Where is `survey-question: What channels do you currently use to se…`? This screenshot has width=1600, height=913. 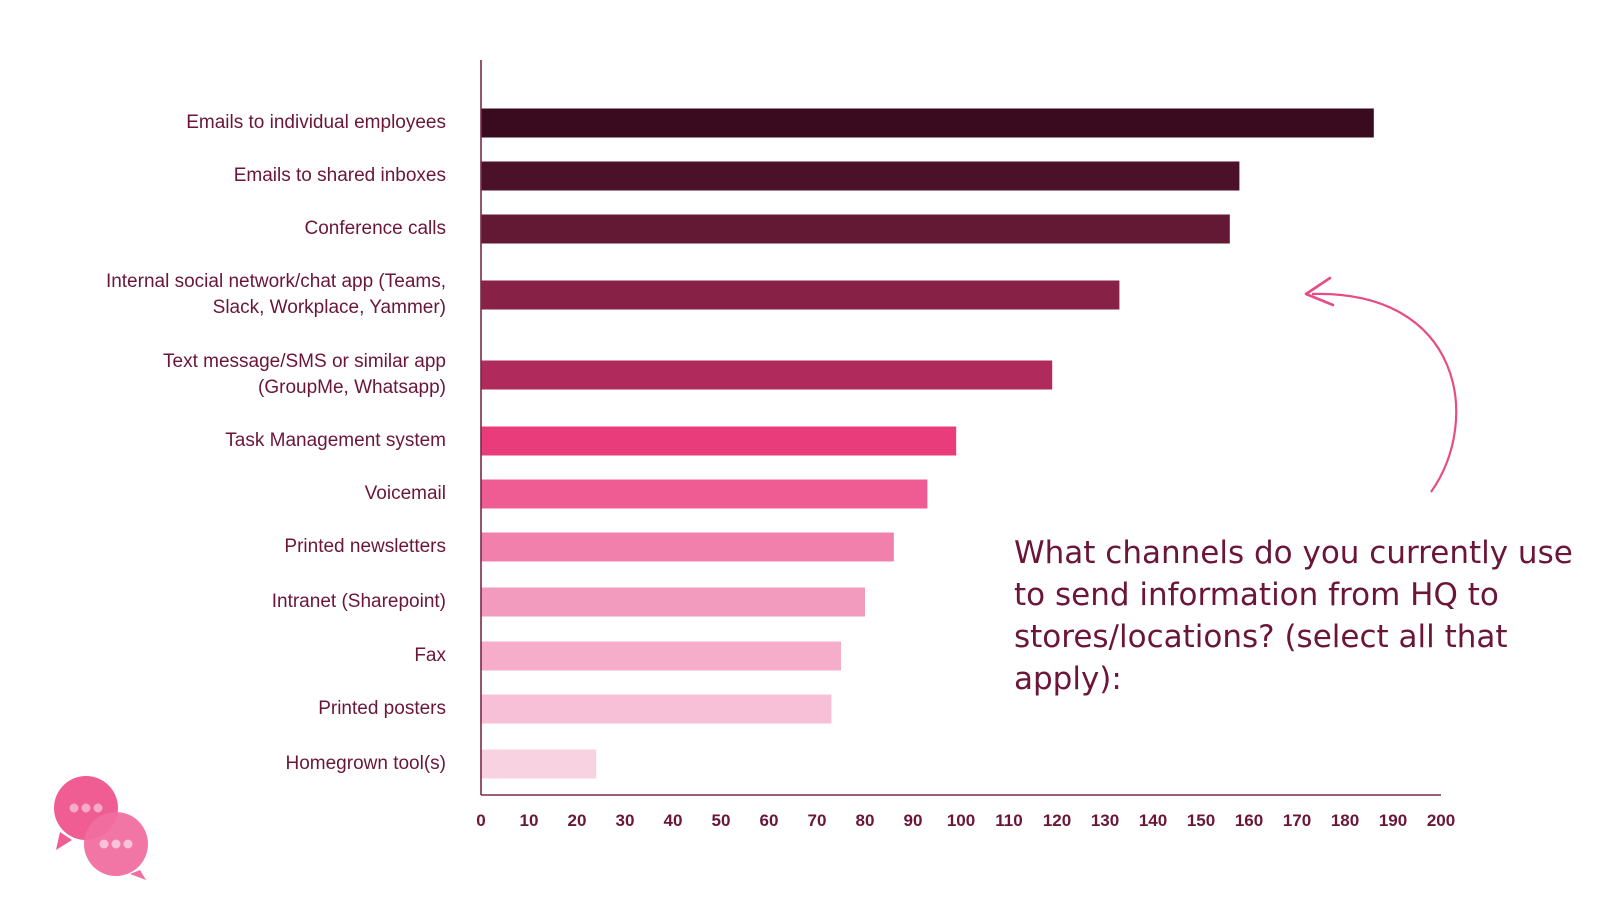
survey-question: What channels do you currently use to se… is located at coordinates (1293, 616).